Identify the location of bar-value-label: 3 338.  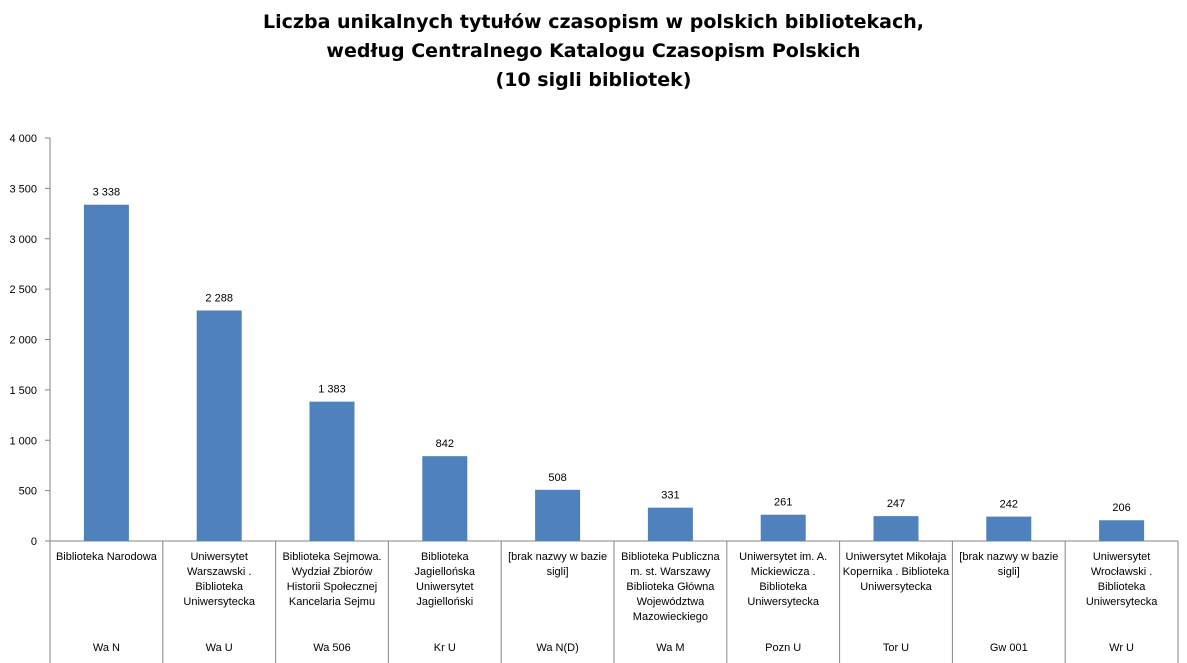
(107, 193).